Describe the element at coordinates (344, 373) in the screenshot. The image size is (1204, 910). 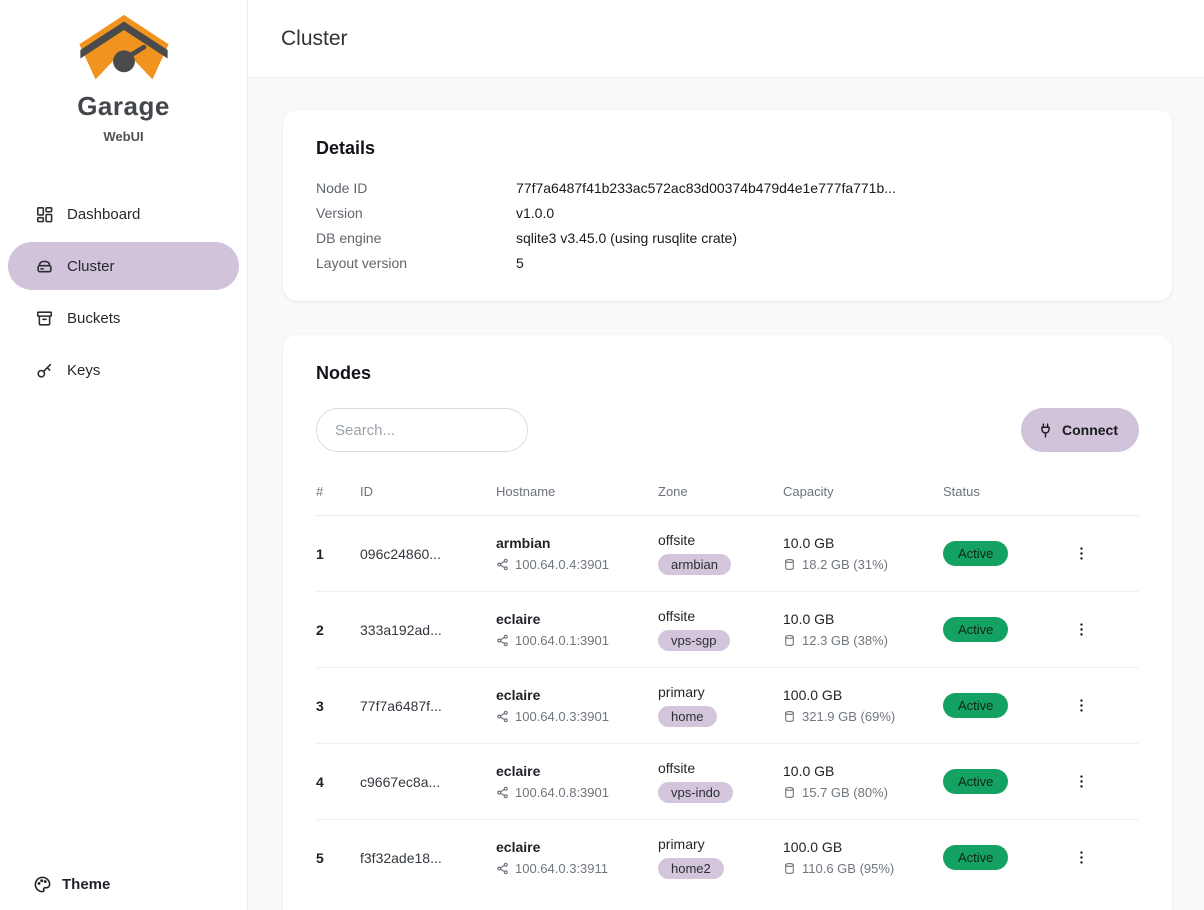
I see `nodes-title: Nodes` at that location.